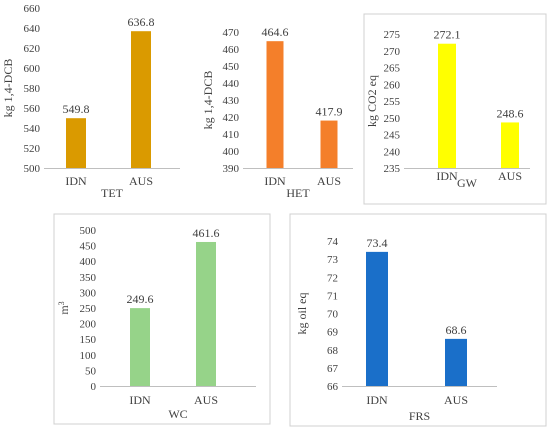 Image resolution: width=550 pixels, height=430 pixels. What do you see at coordinates (333, 260) in the screenshot?
I see `y-tick-label: 73` at bounding box center [333, 260].